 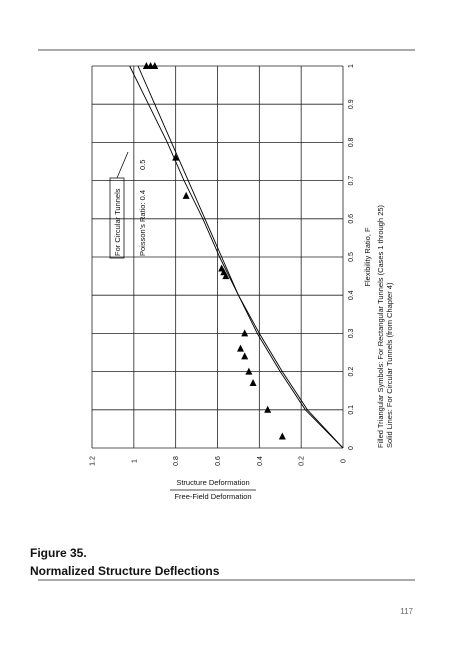 I want to click on annotation: For Circular Tunnels, so click(x=117, y=222).